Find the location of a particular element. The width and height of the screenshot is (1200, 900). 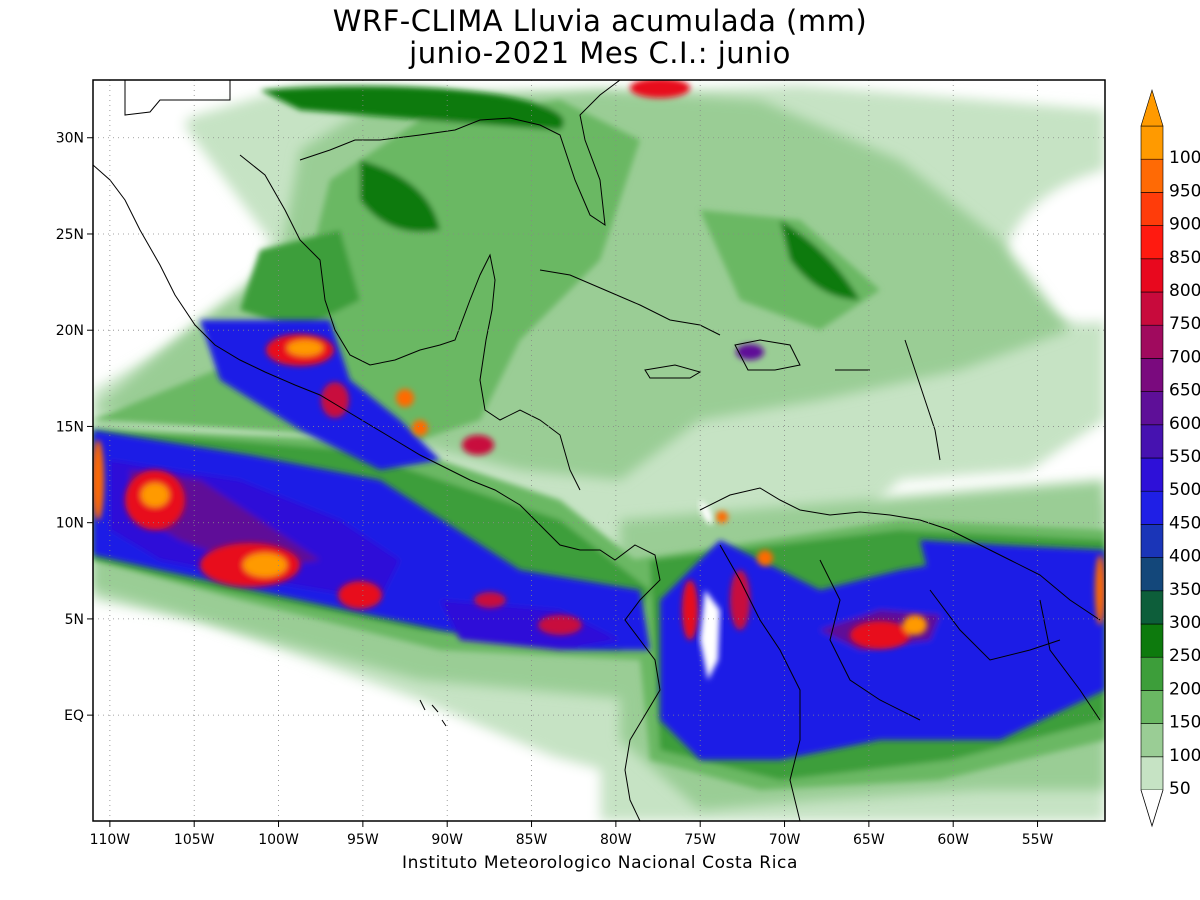

colorbar-label: 50 is located at coordinates (1180, 789).